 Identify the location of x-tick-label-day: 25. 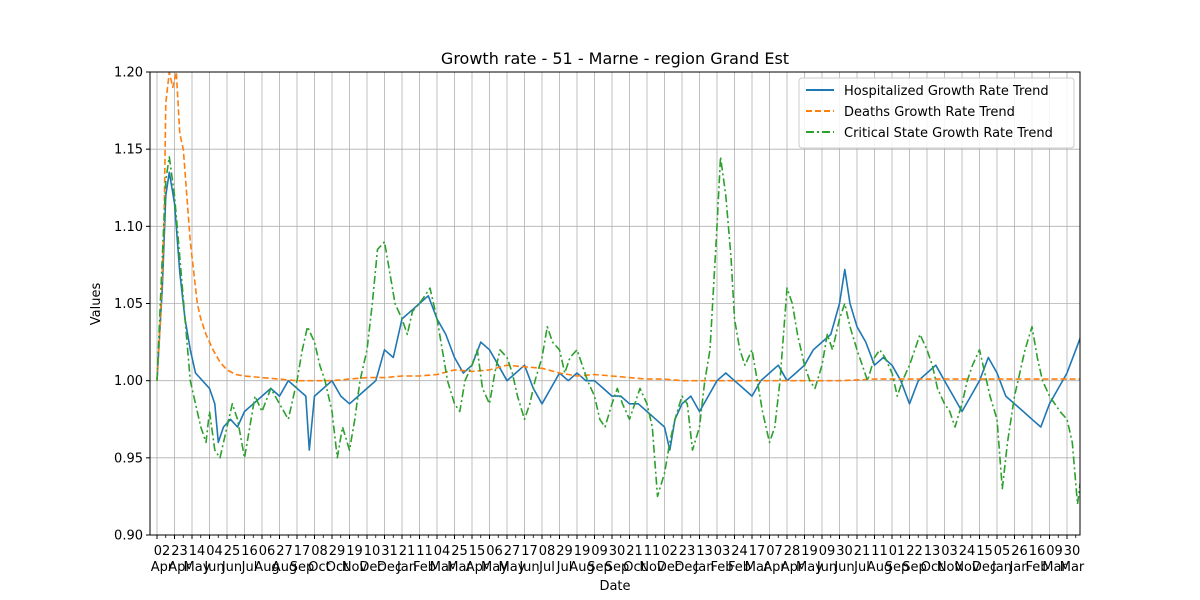
(459, 551).